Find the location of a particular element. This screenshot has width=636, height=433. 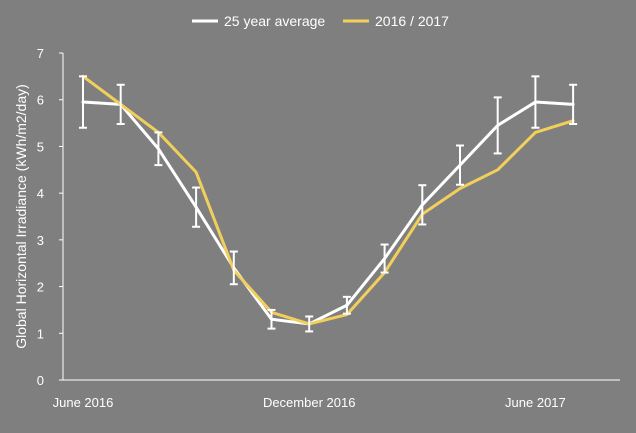

legend-label-0: 25 year average is located at coordinates (274, 21).